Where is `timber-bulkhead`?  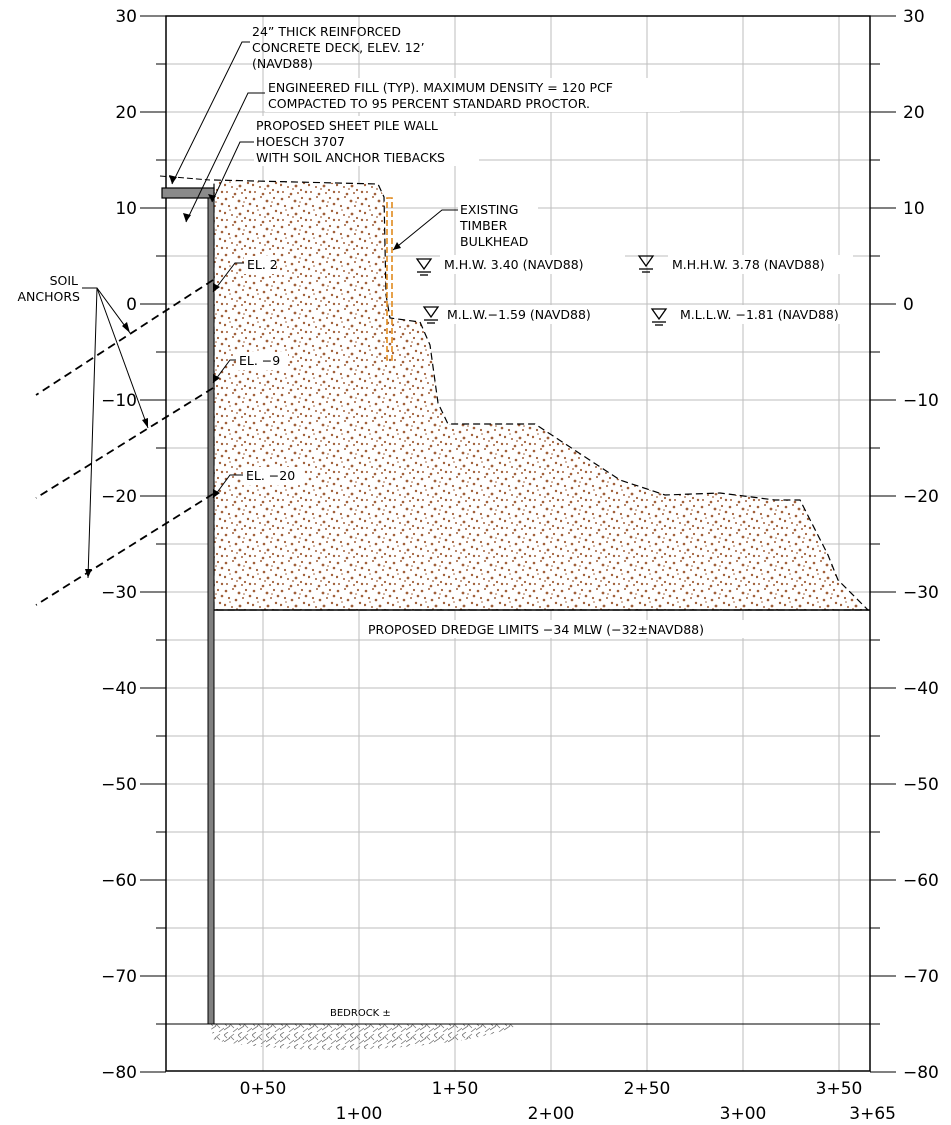
timber-bulkhead is located at coordinates (389, 279).